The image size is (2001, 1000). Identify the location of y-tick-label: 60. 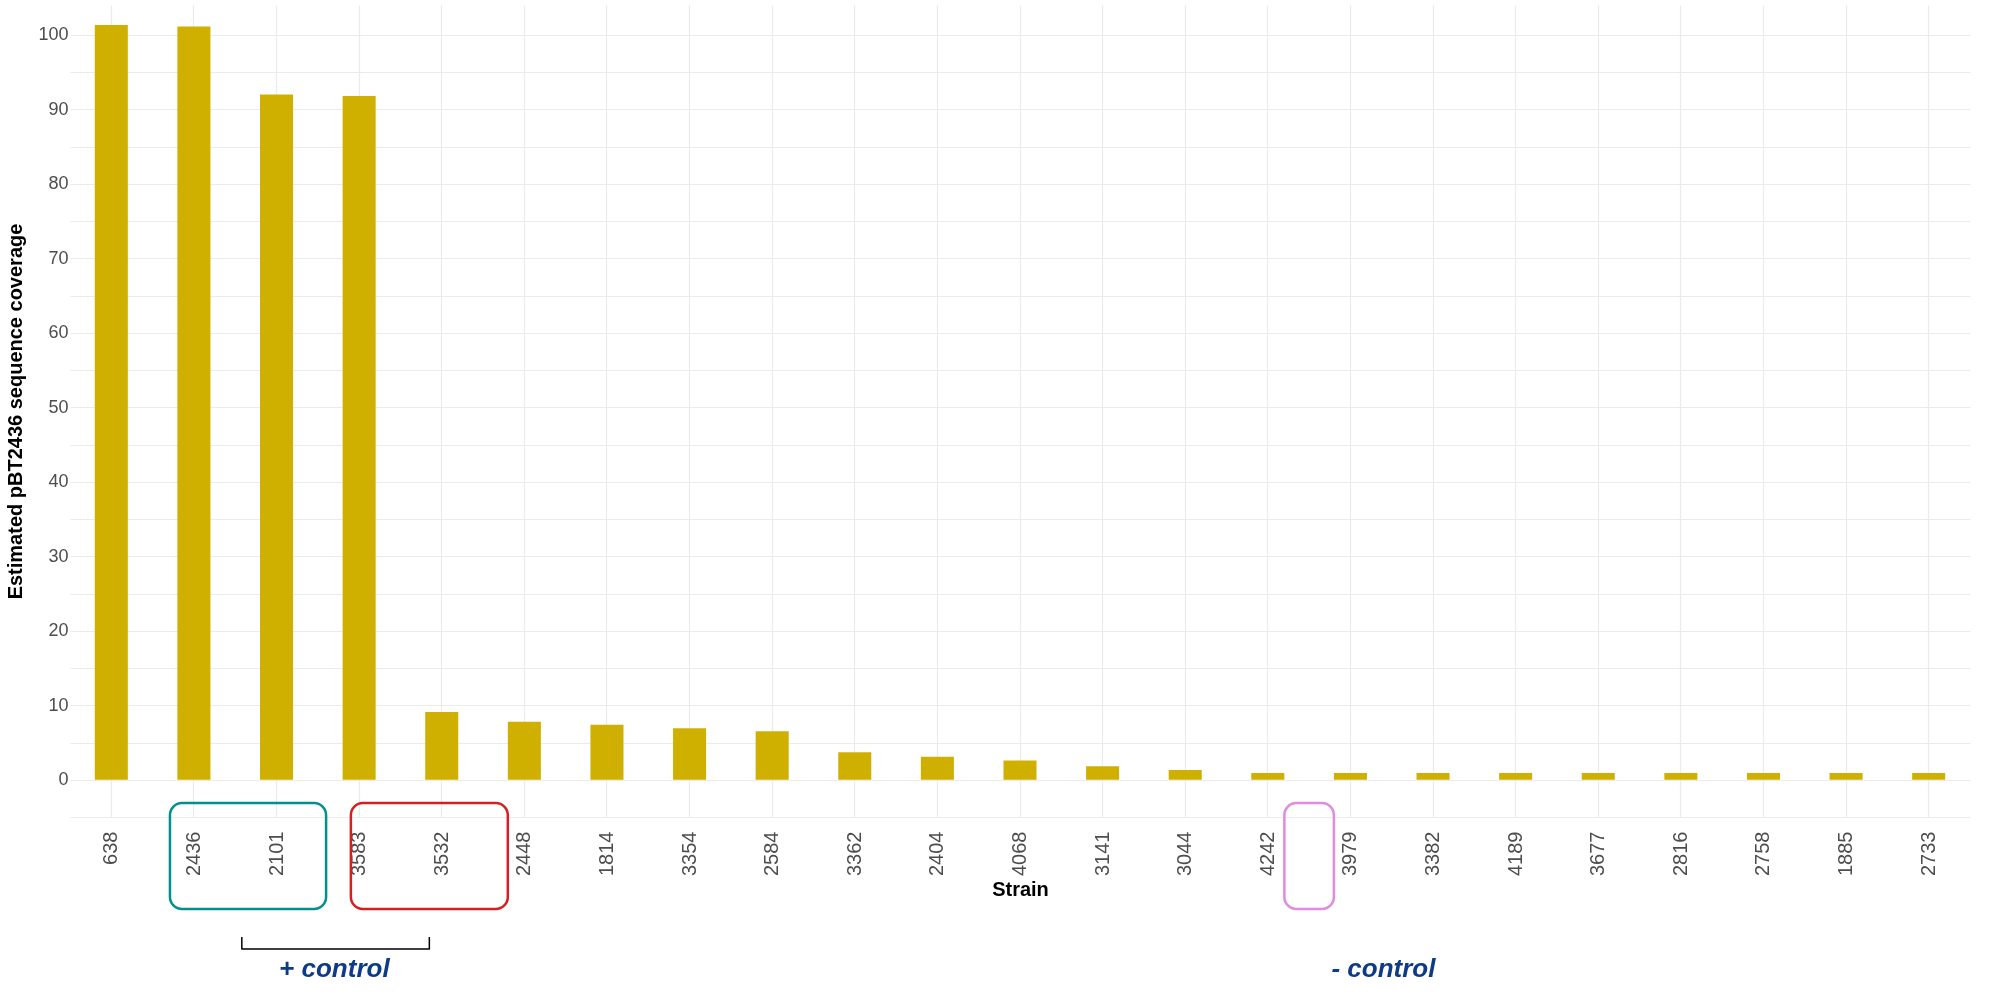
(58, 332).